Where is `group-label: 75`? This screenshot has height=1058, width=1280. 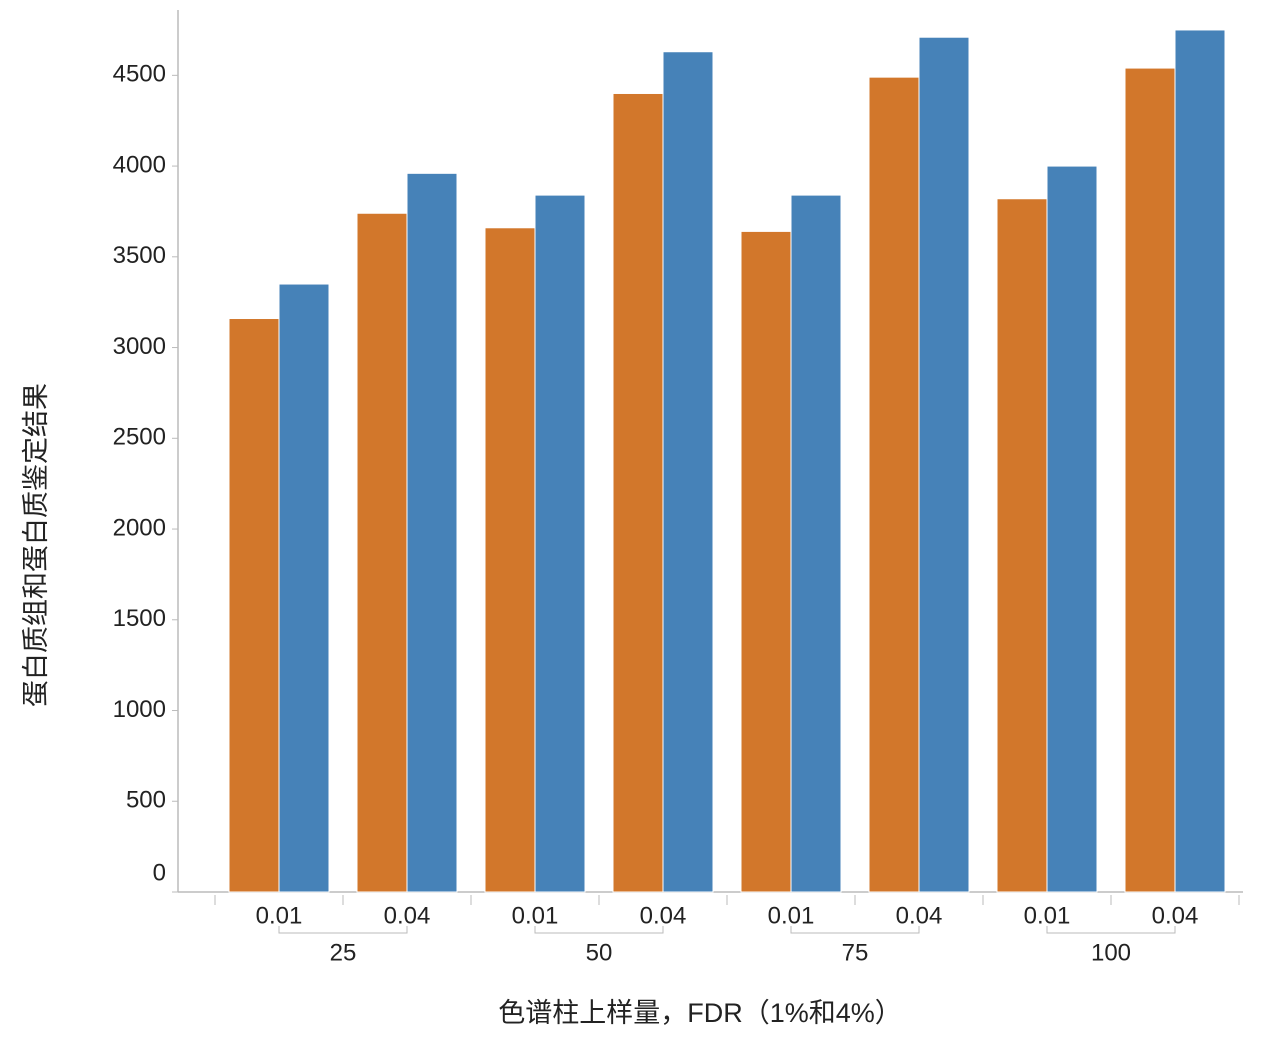 group-label: 75 is located at coordinates (855, 952).